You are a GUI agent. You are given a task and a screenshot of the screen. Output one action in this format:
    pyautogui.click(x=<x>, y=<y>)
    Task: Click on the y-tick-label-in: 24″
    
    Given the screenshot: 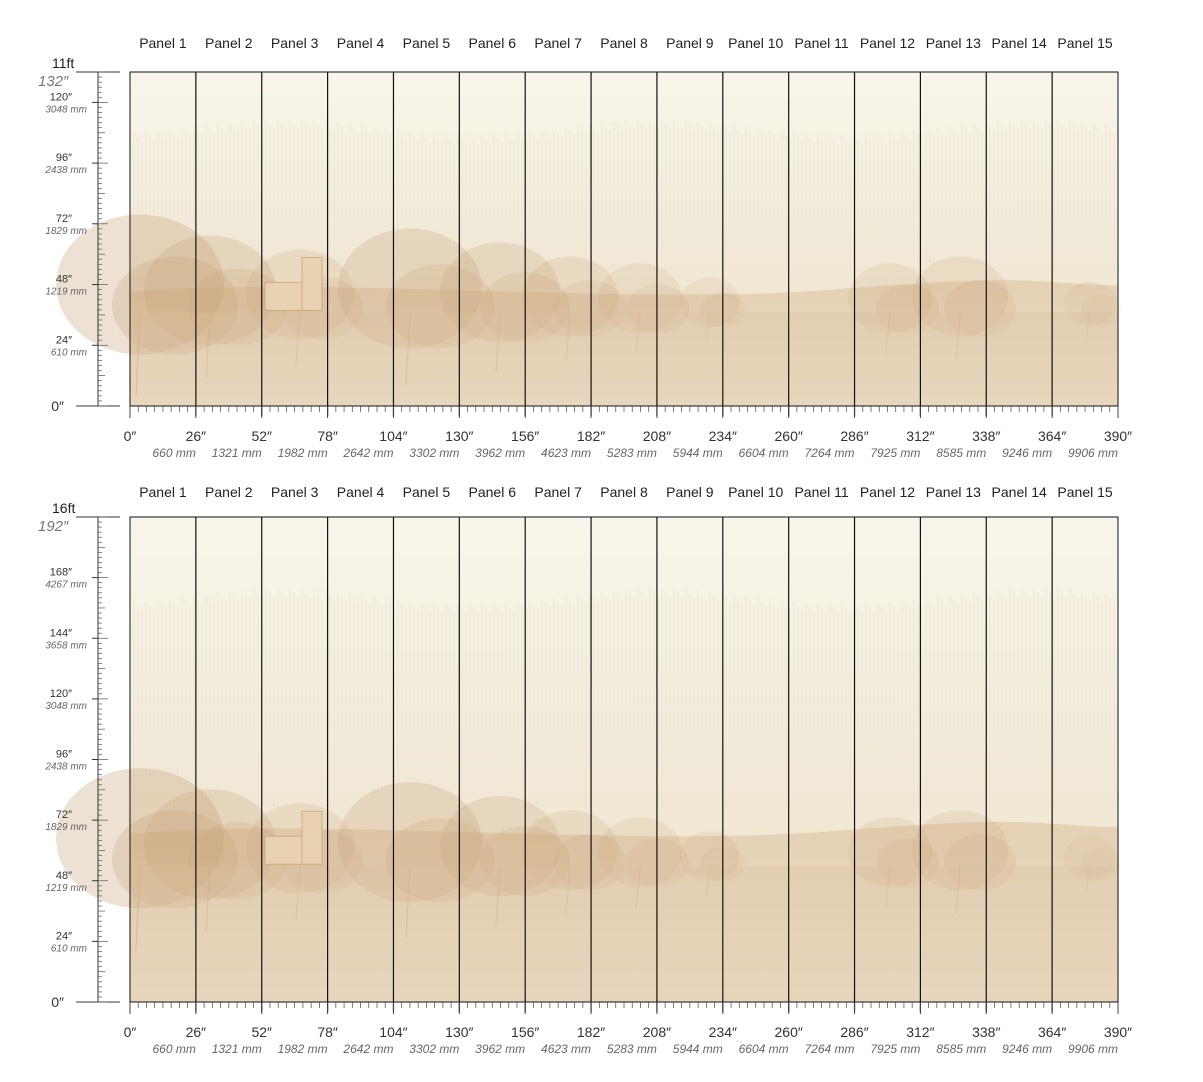 What is the action you would take?
    pyautogui.click(x=64, y=340)
    